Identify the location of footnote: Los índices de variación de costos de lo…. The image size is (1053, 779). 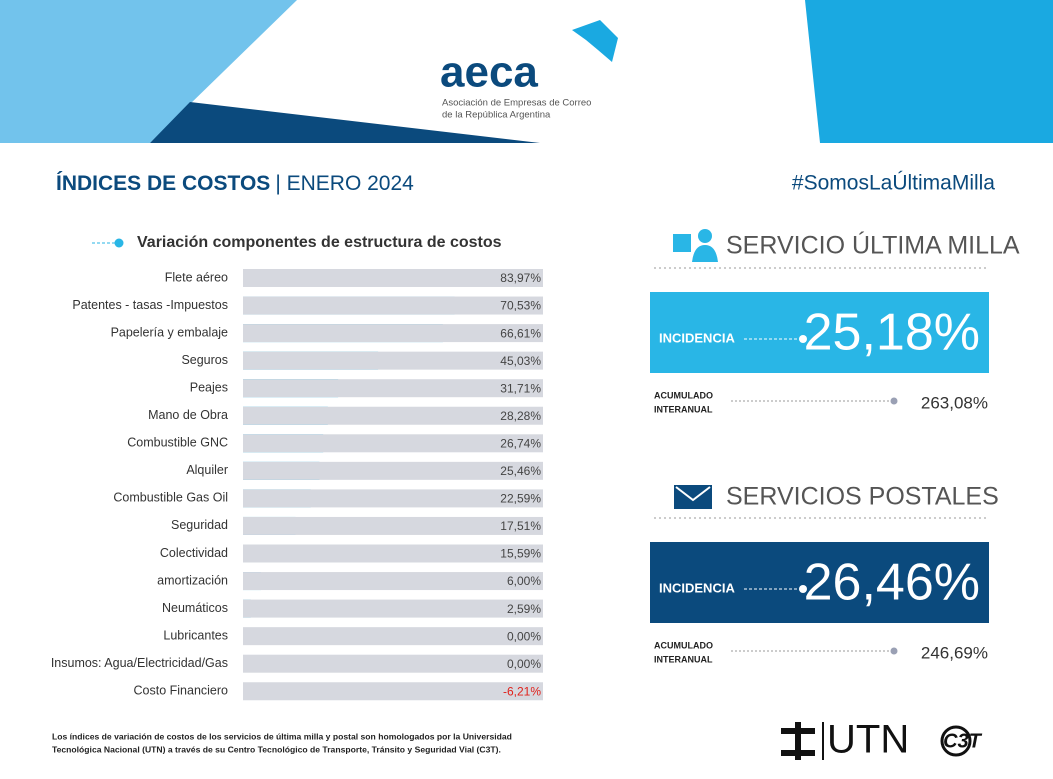
(282, 736).